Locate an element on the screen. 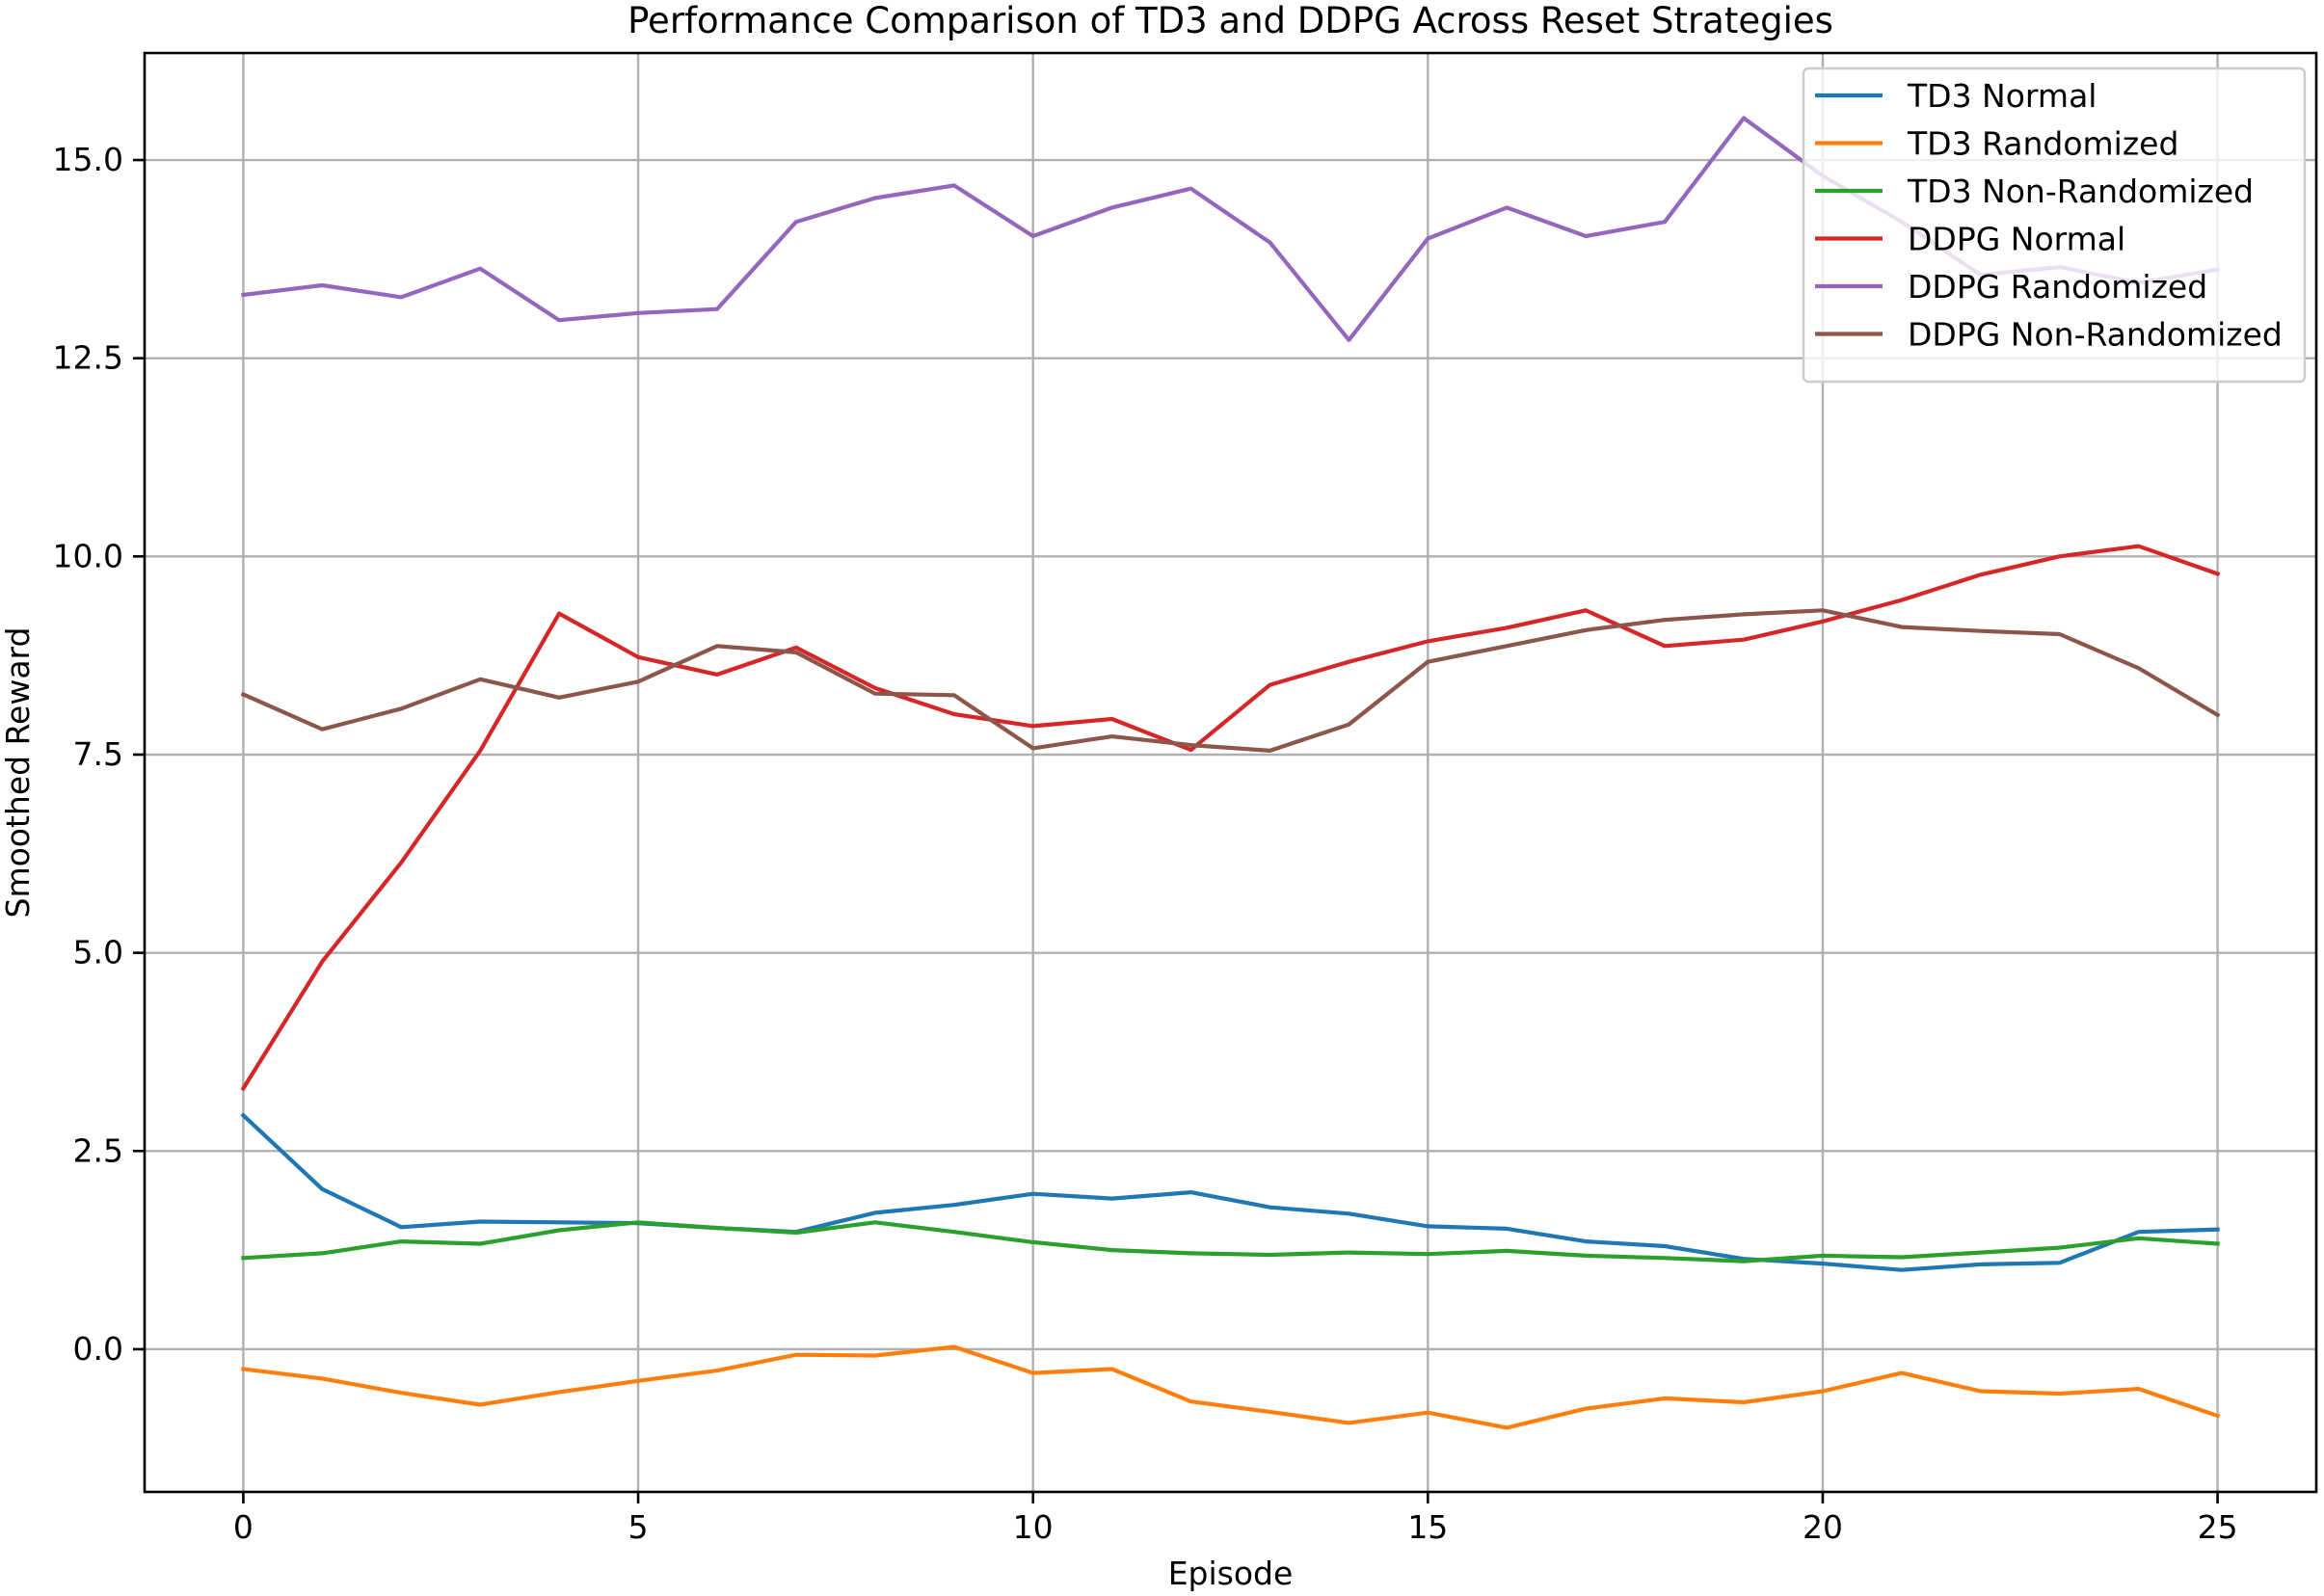  legend-label-ddpg-randomized: DDPG Randomized is located at coordinates (2057, 287).